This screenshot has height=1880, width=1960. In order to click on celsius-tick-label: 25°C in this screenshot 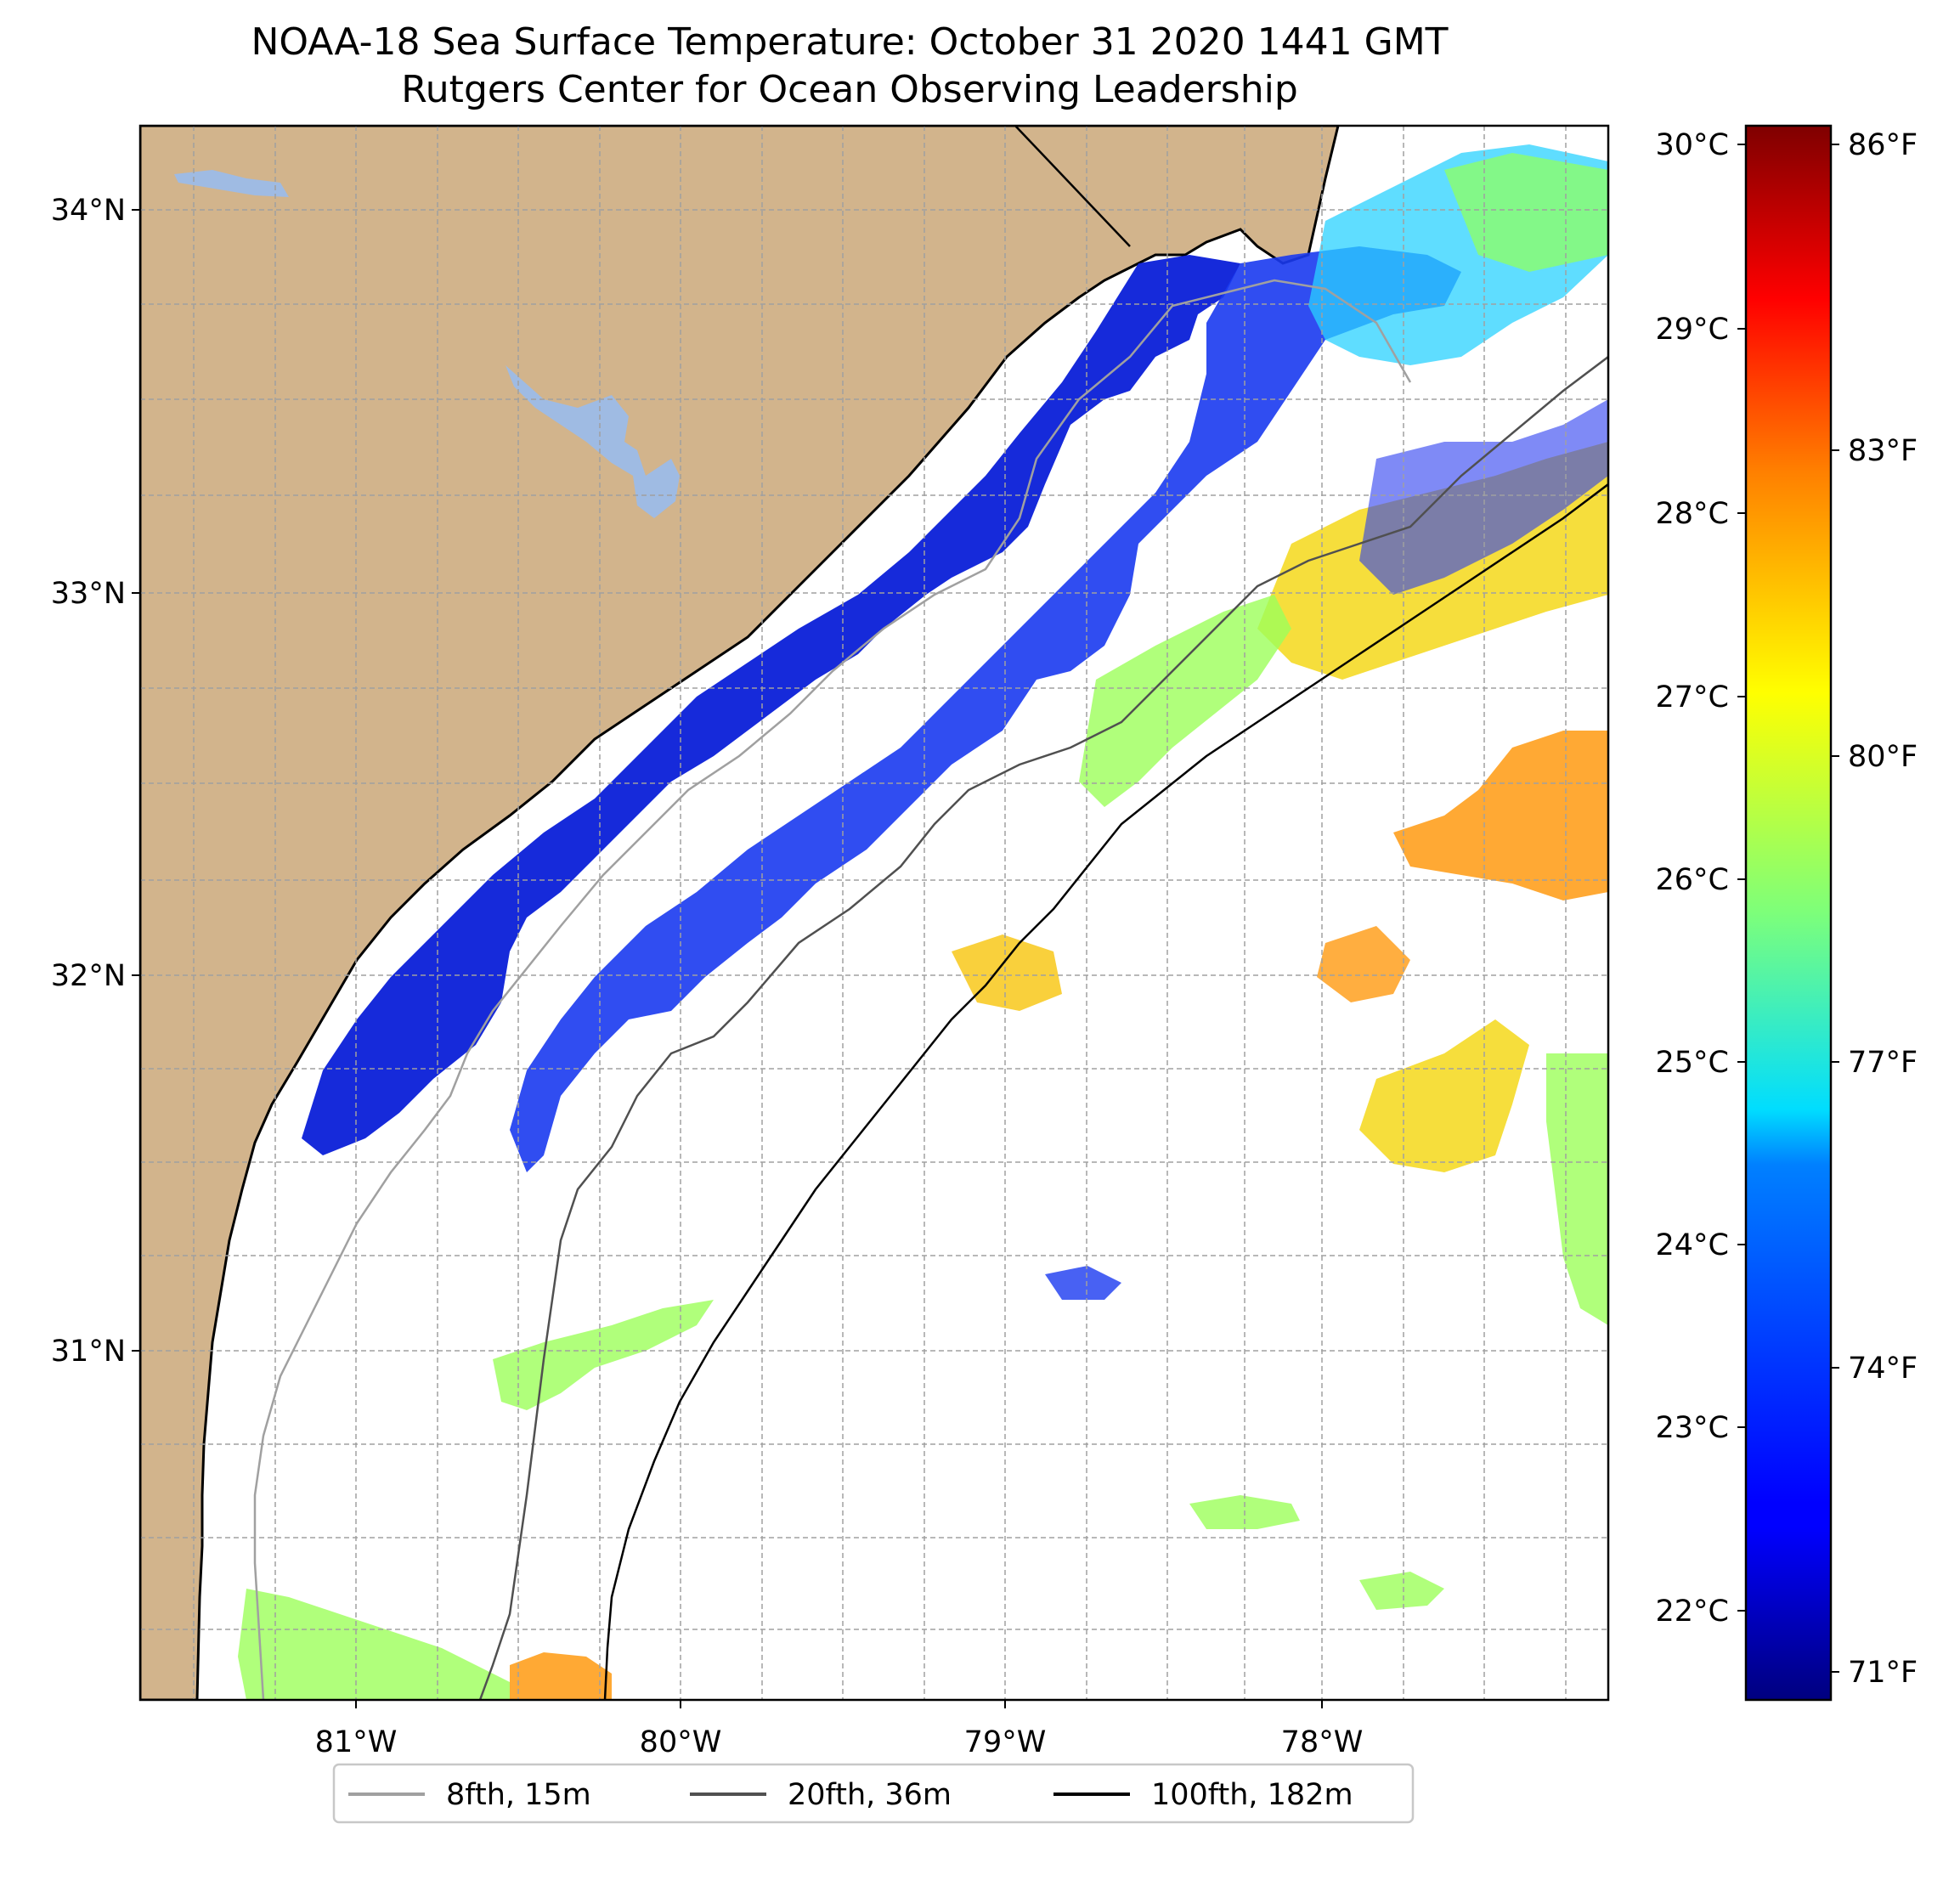, I will do `click(1693, 1063)`.